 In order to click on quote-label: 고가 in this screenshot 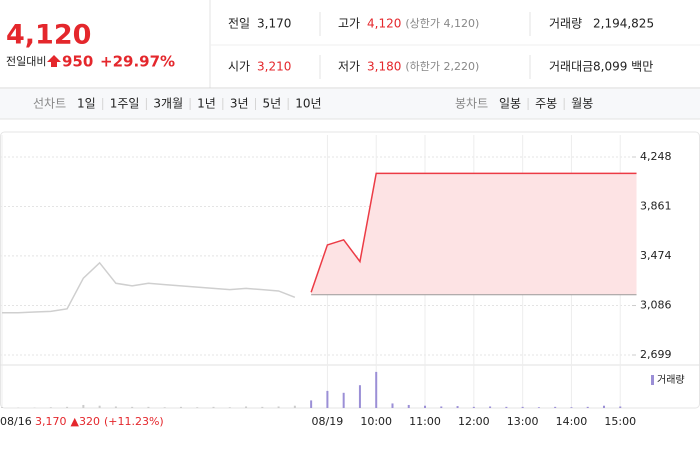, I will do `click(349, 24)`.